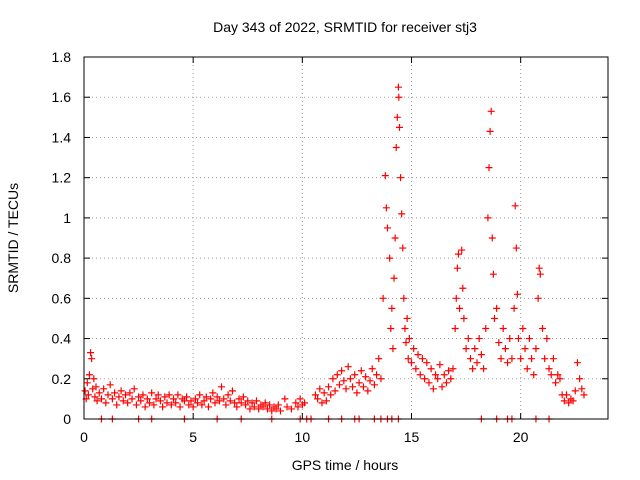  I want to click on y-tick-label: 0.8, so click(62, 258).